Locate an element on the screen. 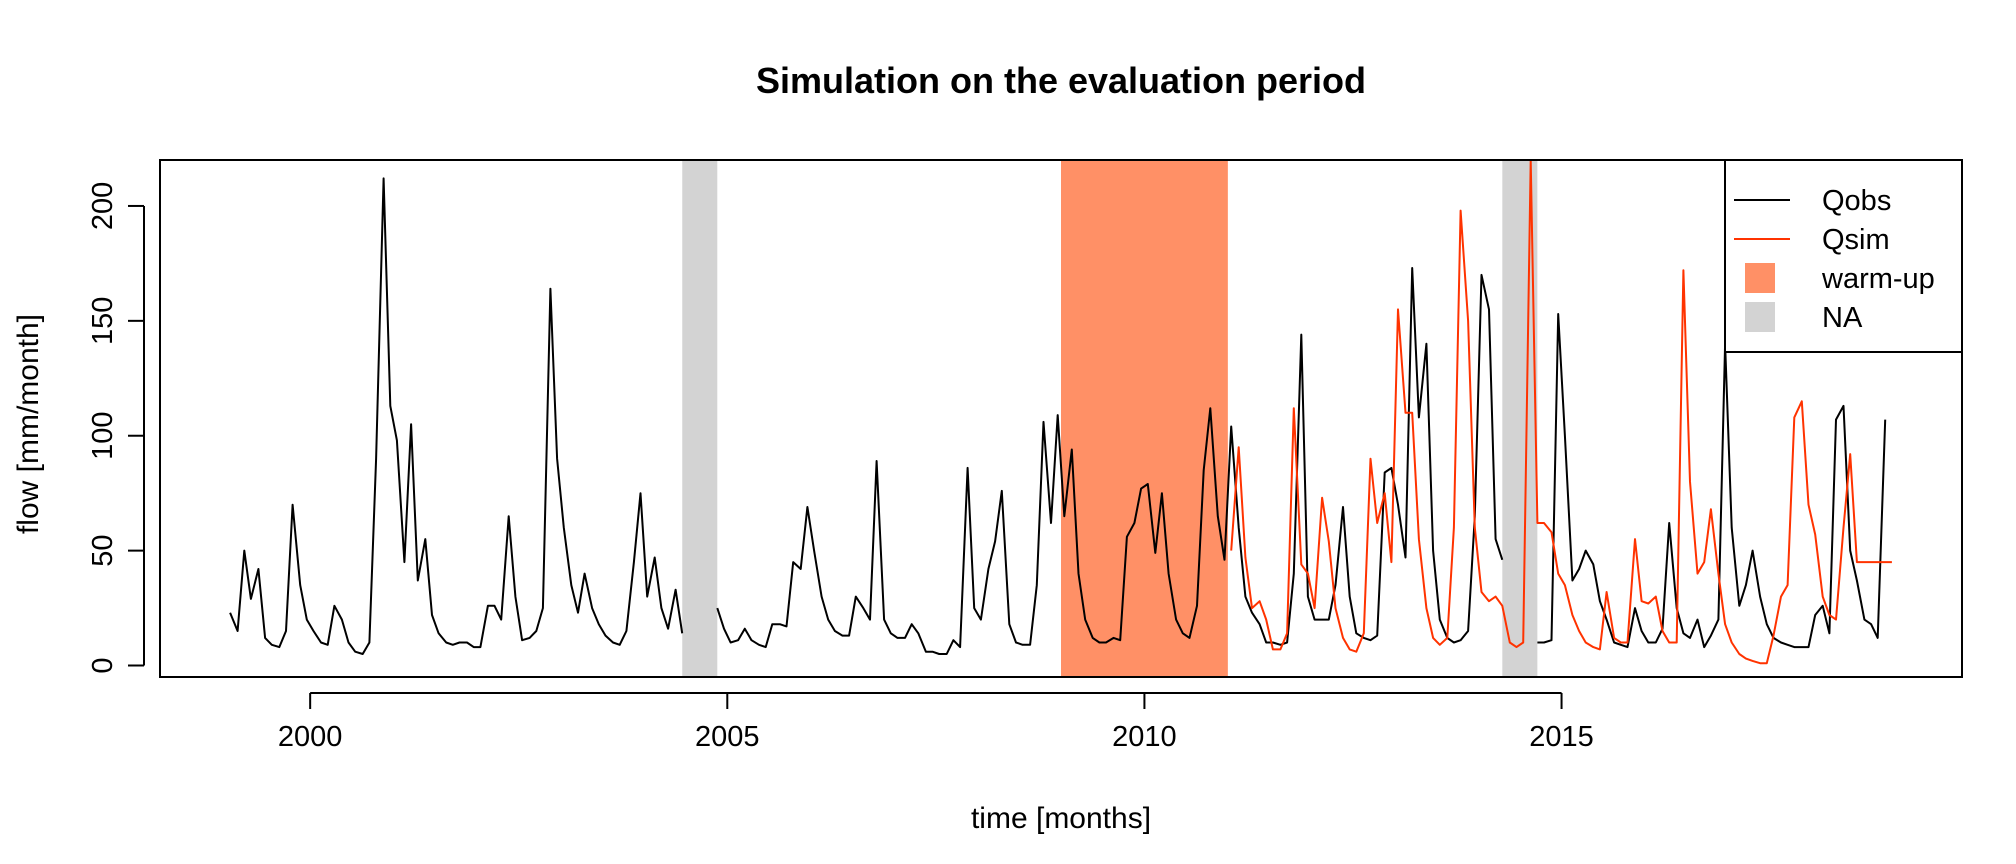 The image size is (2016, 864). y-tick-label: 100 is located at coordinates (103, 436).